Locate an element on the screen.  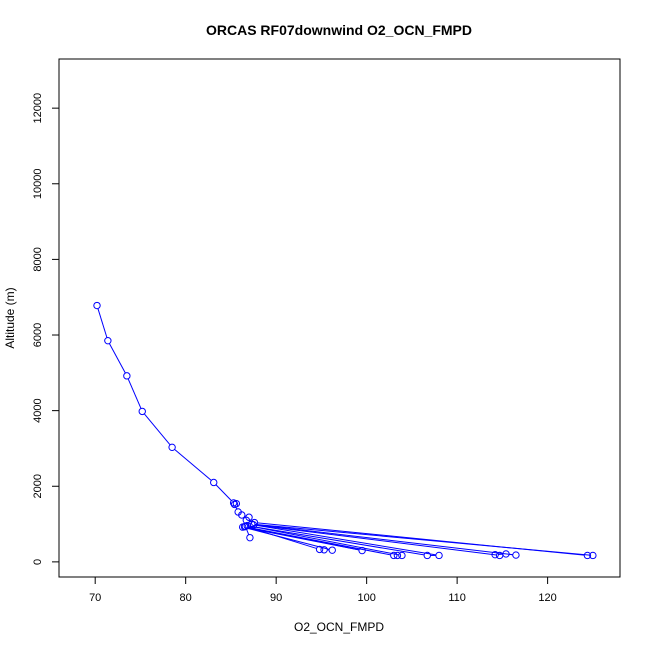
y-tick-label: 2000 is located at coordinates (38, 486).